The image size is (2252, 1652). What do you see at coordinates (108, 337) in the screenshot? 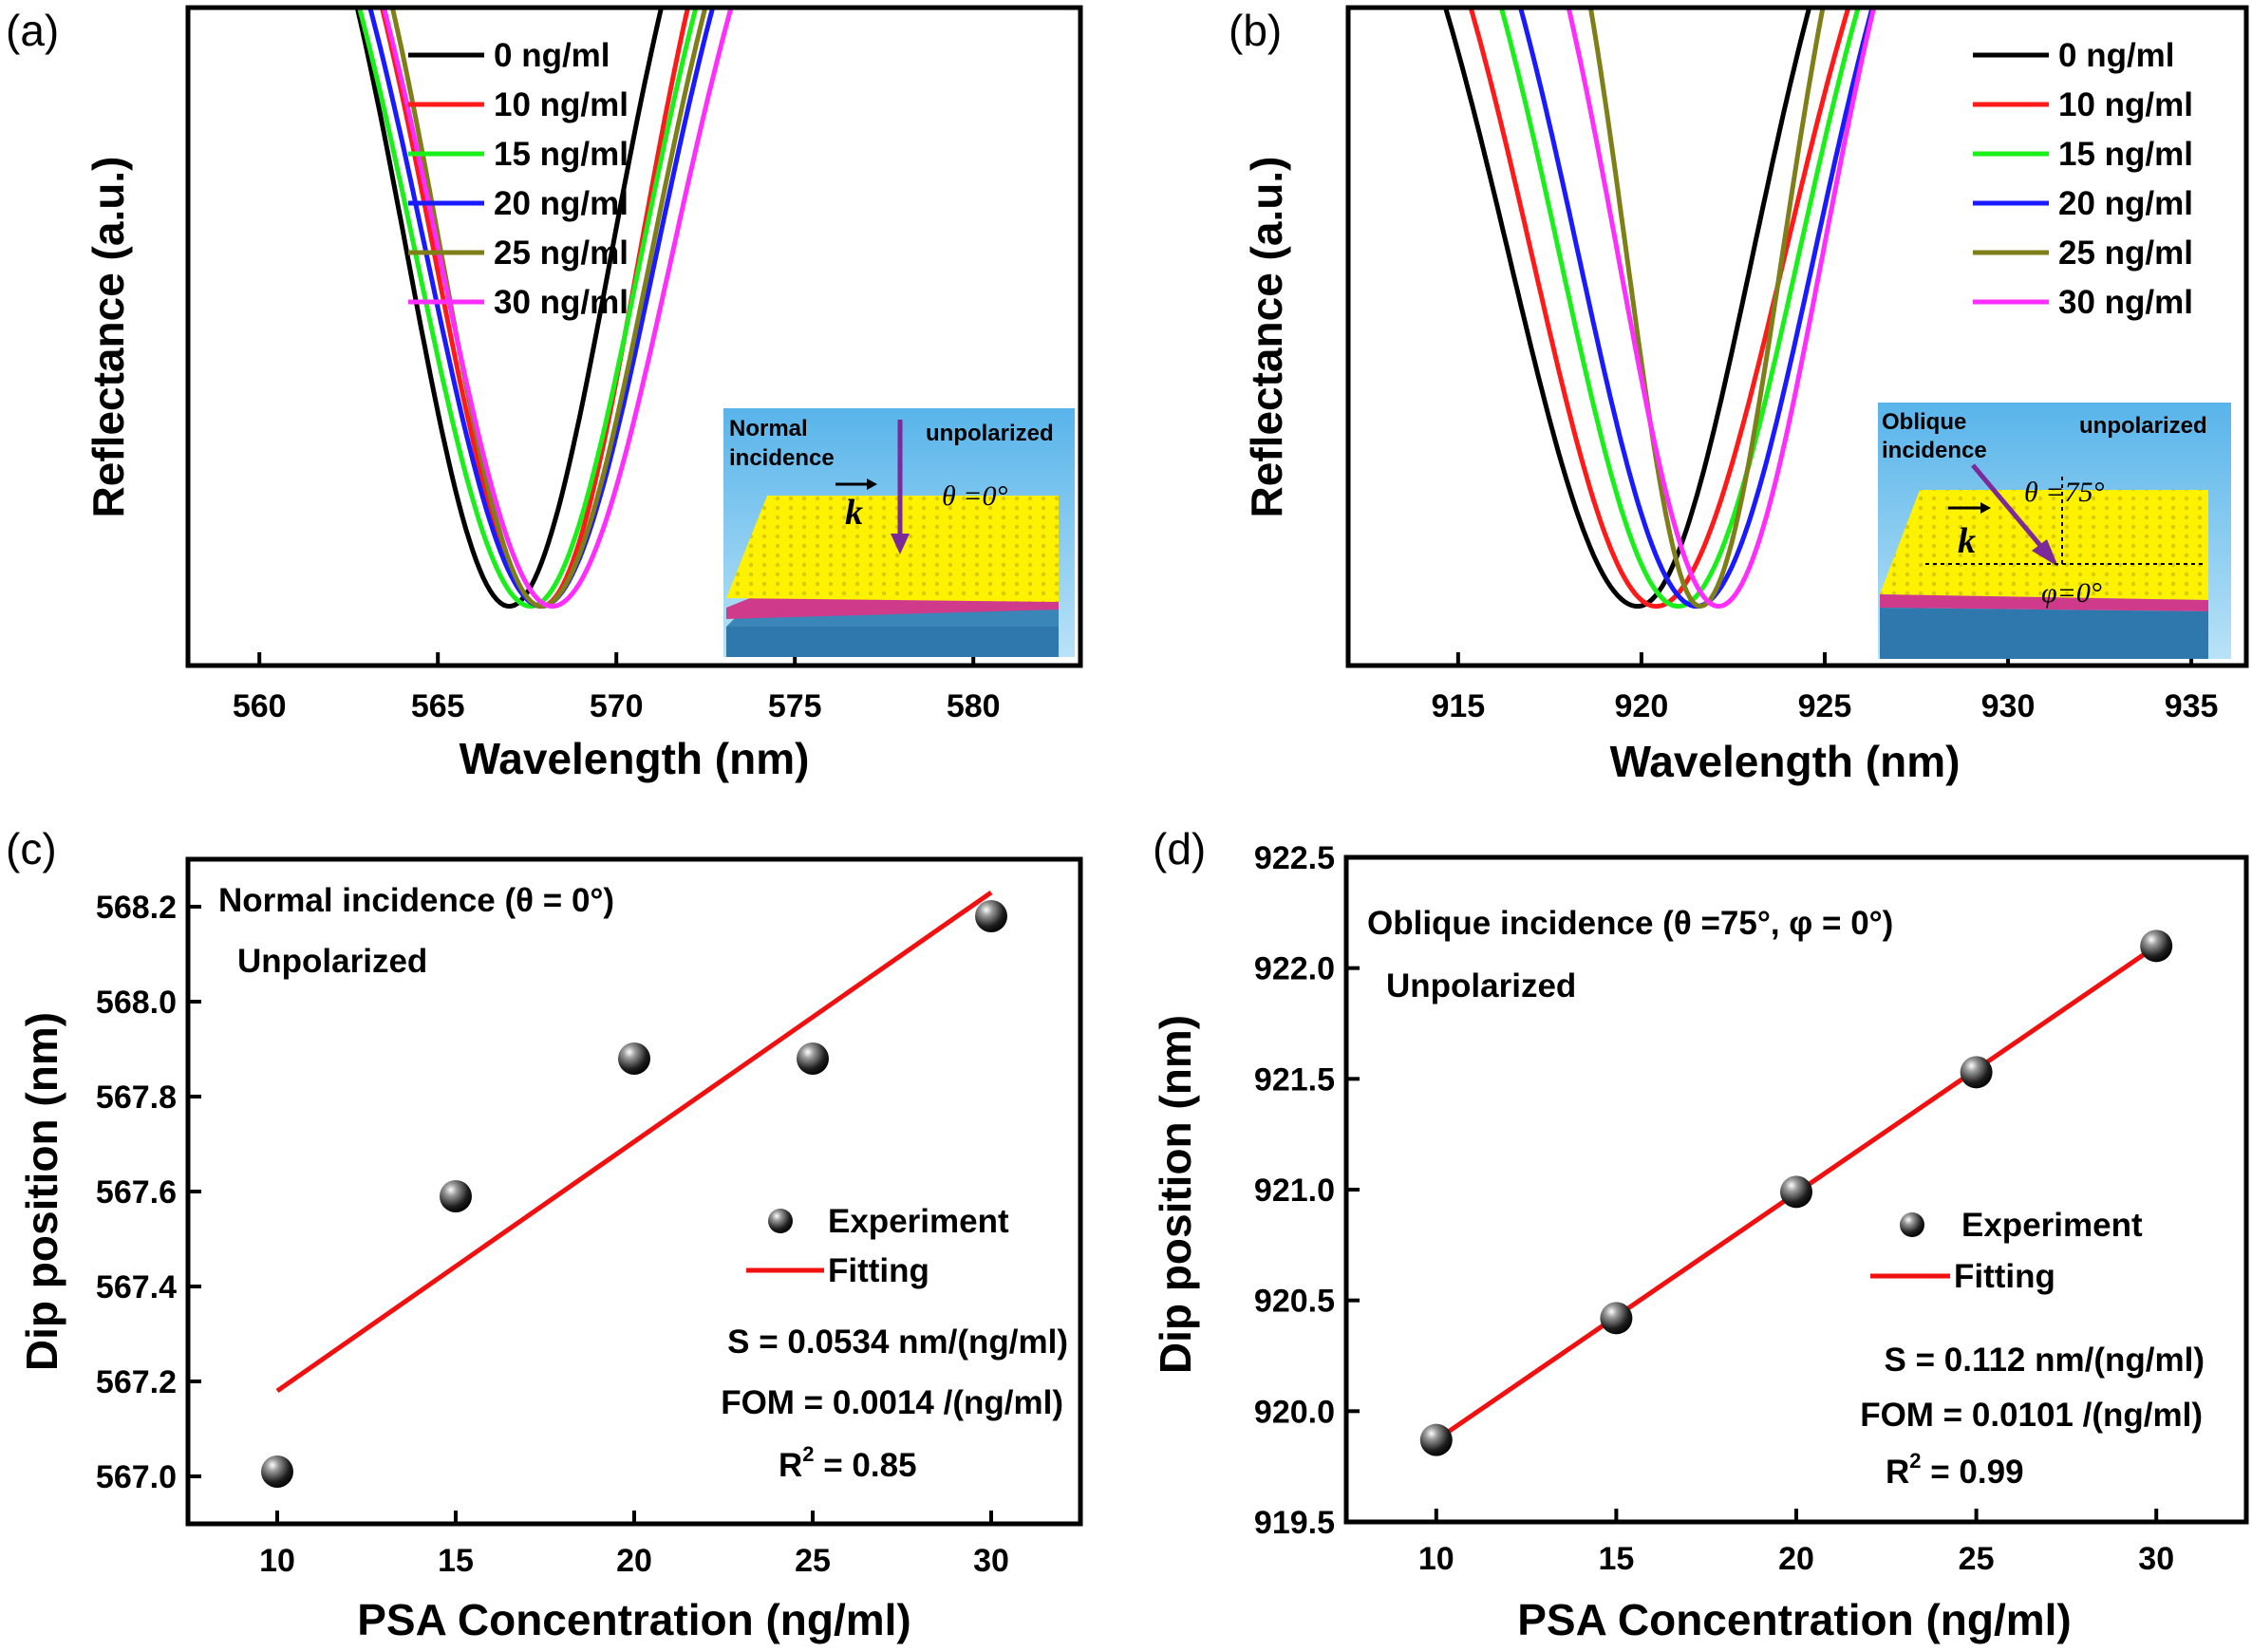
I see `panel-a-y-axis-title: Reflectance (a.u.)` at bounding box center [108, 337].